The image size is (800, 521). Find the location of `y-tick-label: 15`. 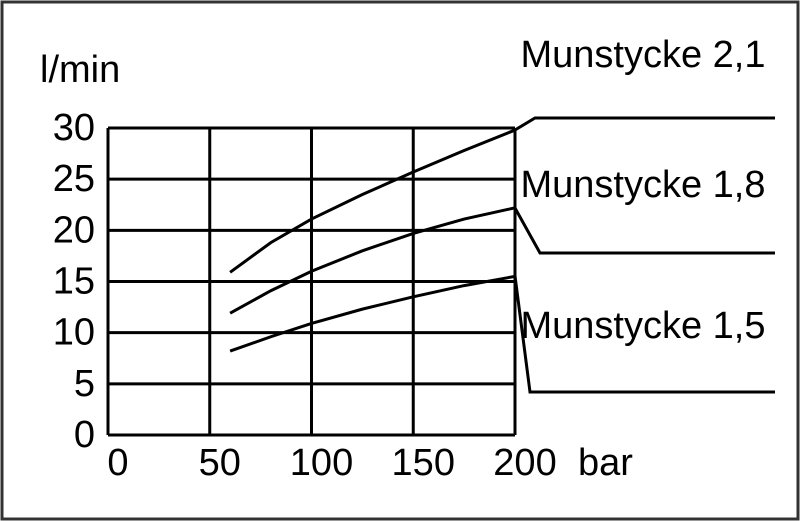

y-tick-label: 15 is located at coordinates (74, 282).